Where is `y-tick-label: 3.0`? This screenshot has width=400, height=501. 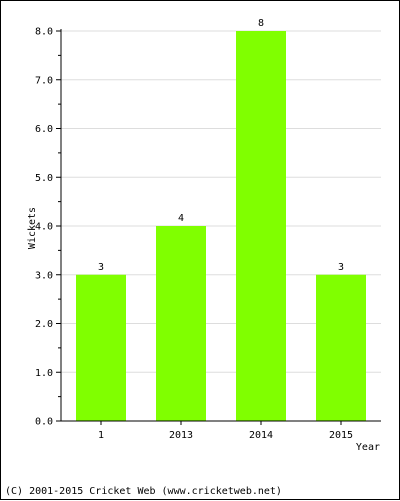 y-tick-label: 3.0 is located at coordinates (44, 275).